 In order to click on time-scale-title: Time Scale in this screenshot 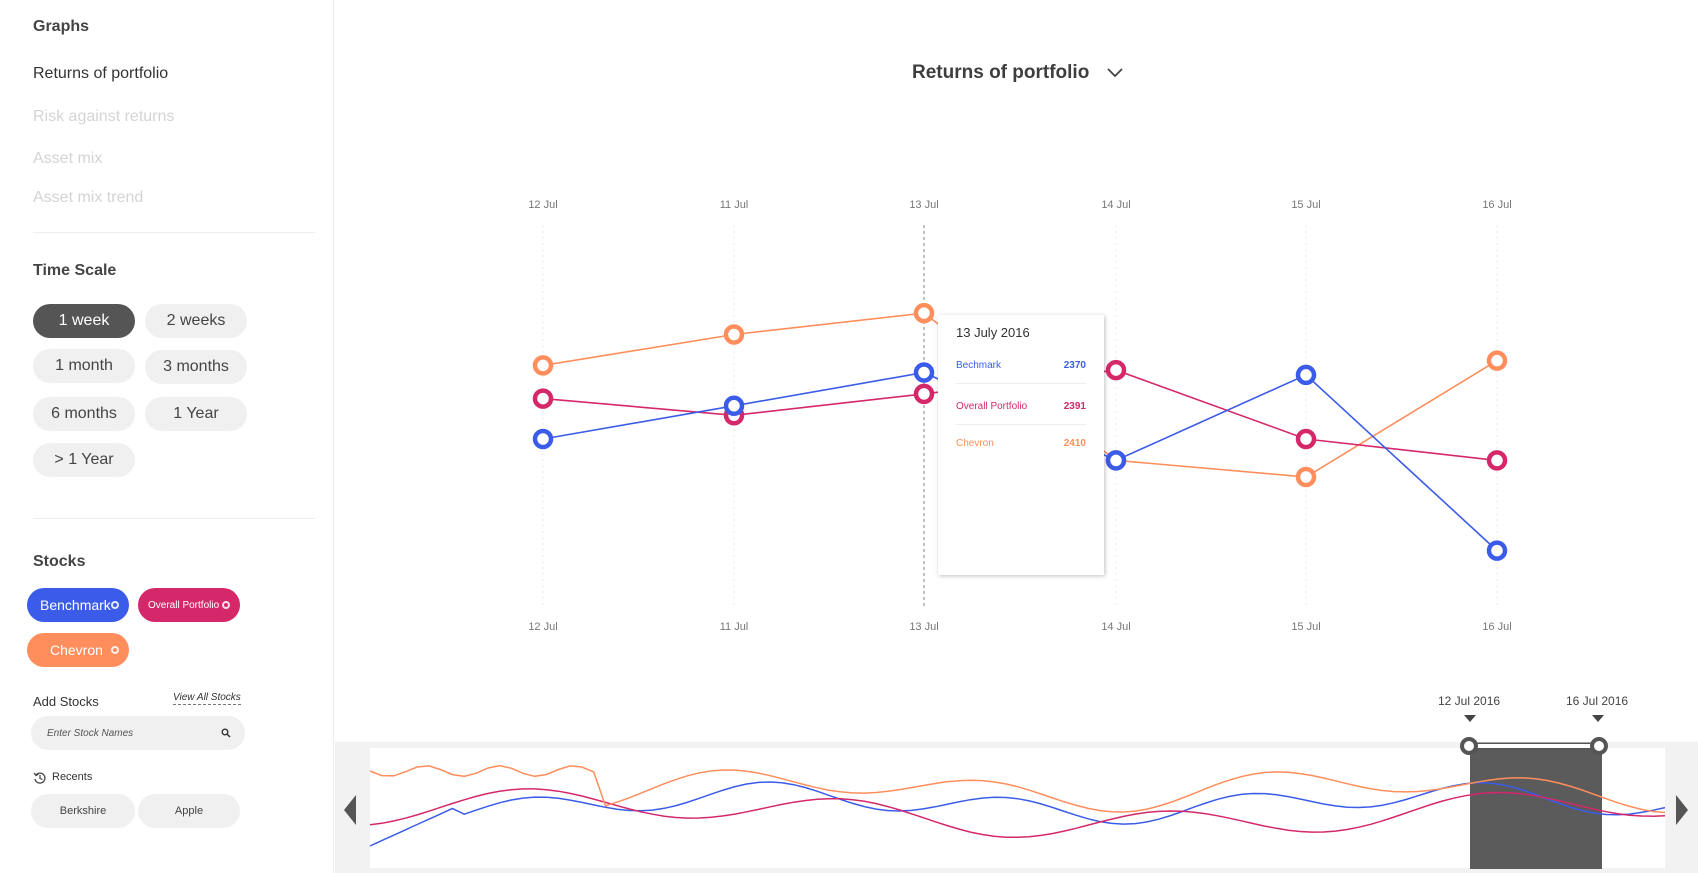, I will do `click(75, 270)`.